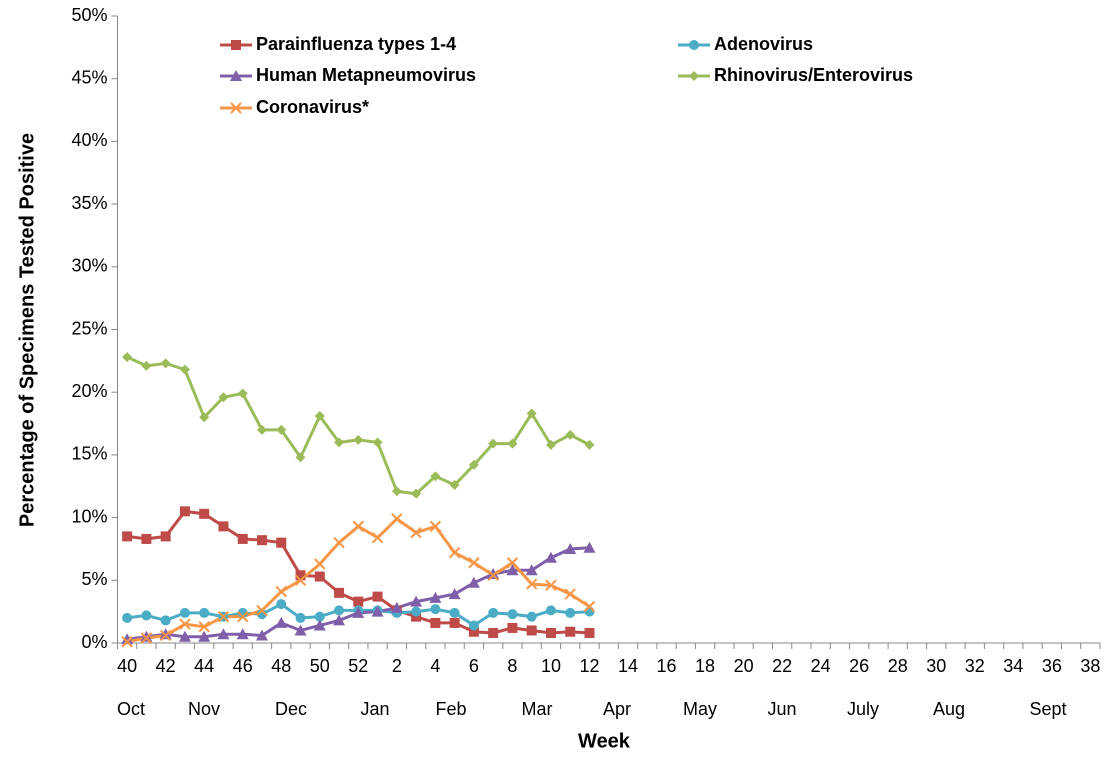  I want to click on x-tick-label: 38, so click(1090, 666).